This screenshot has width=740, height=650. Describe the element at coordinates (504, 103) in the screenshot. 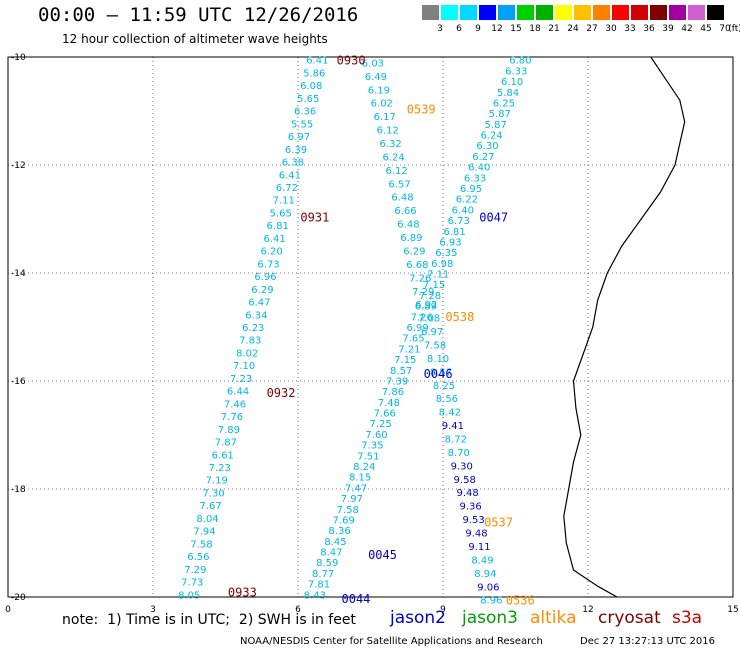

I see `wave-height-value: 6.25` at that location.